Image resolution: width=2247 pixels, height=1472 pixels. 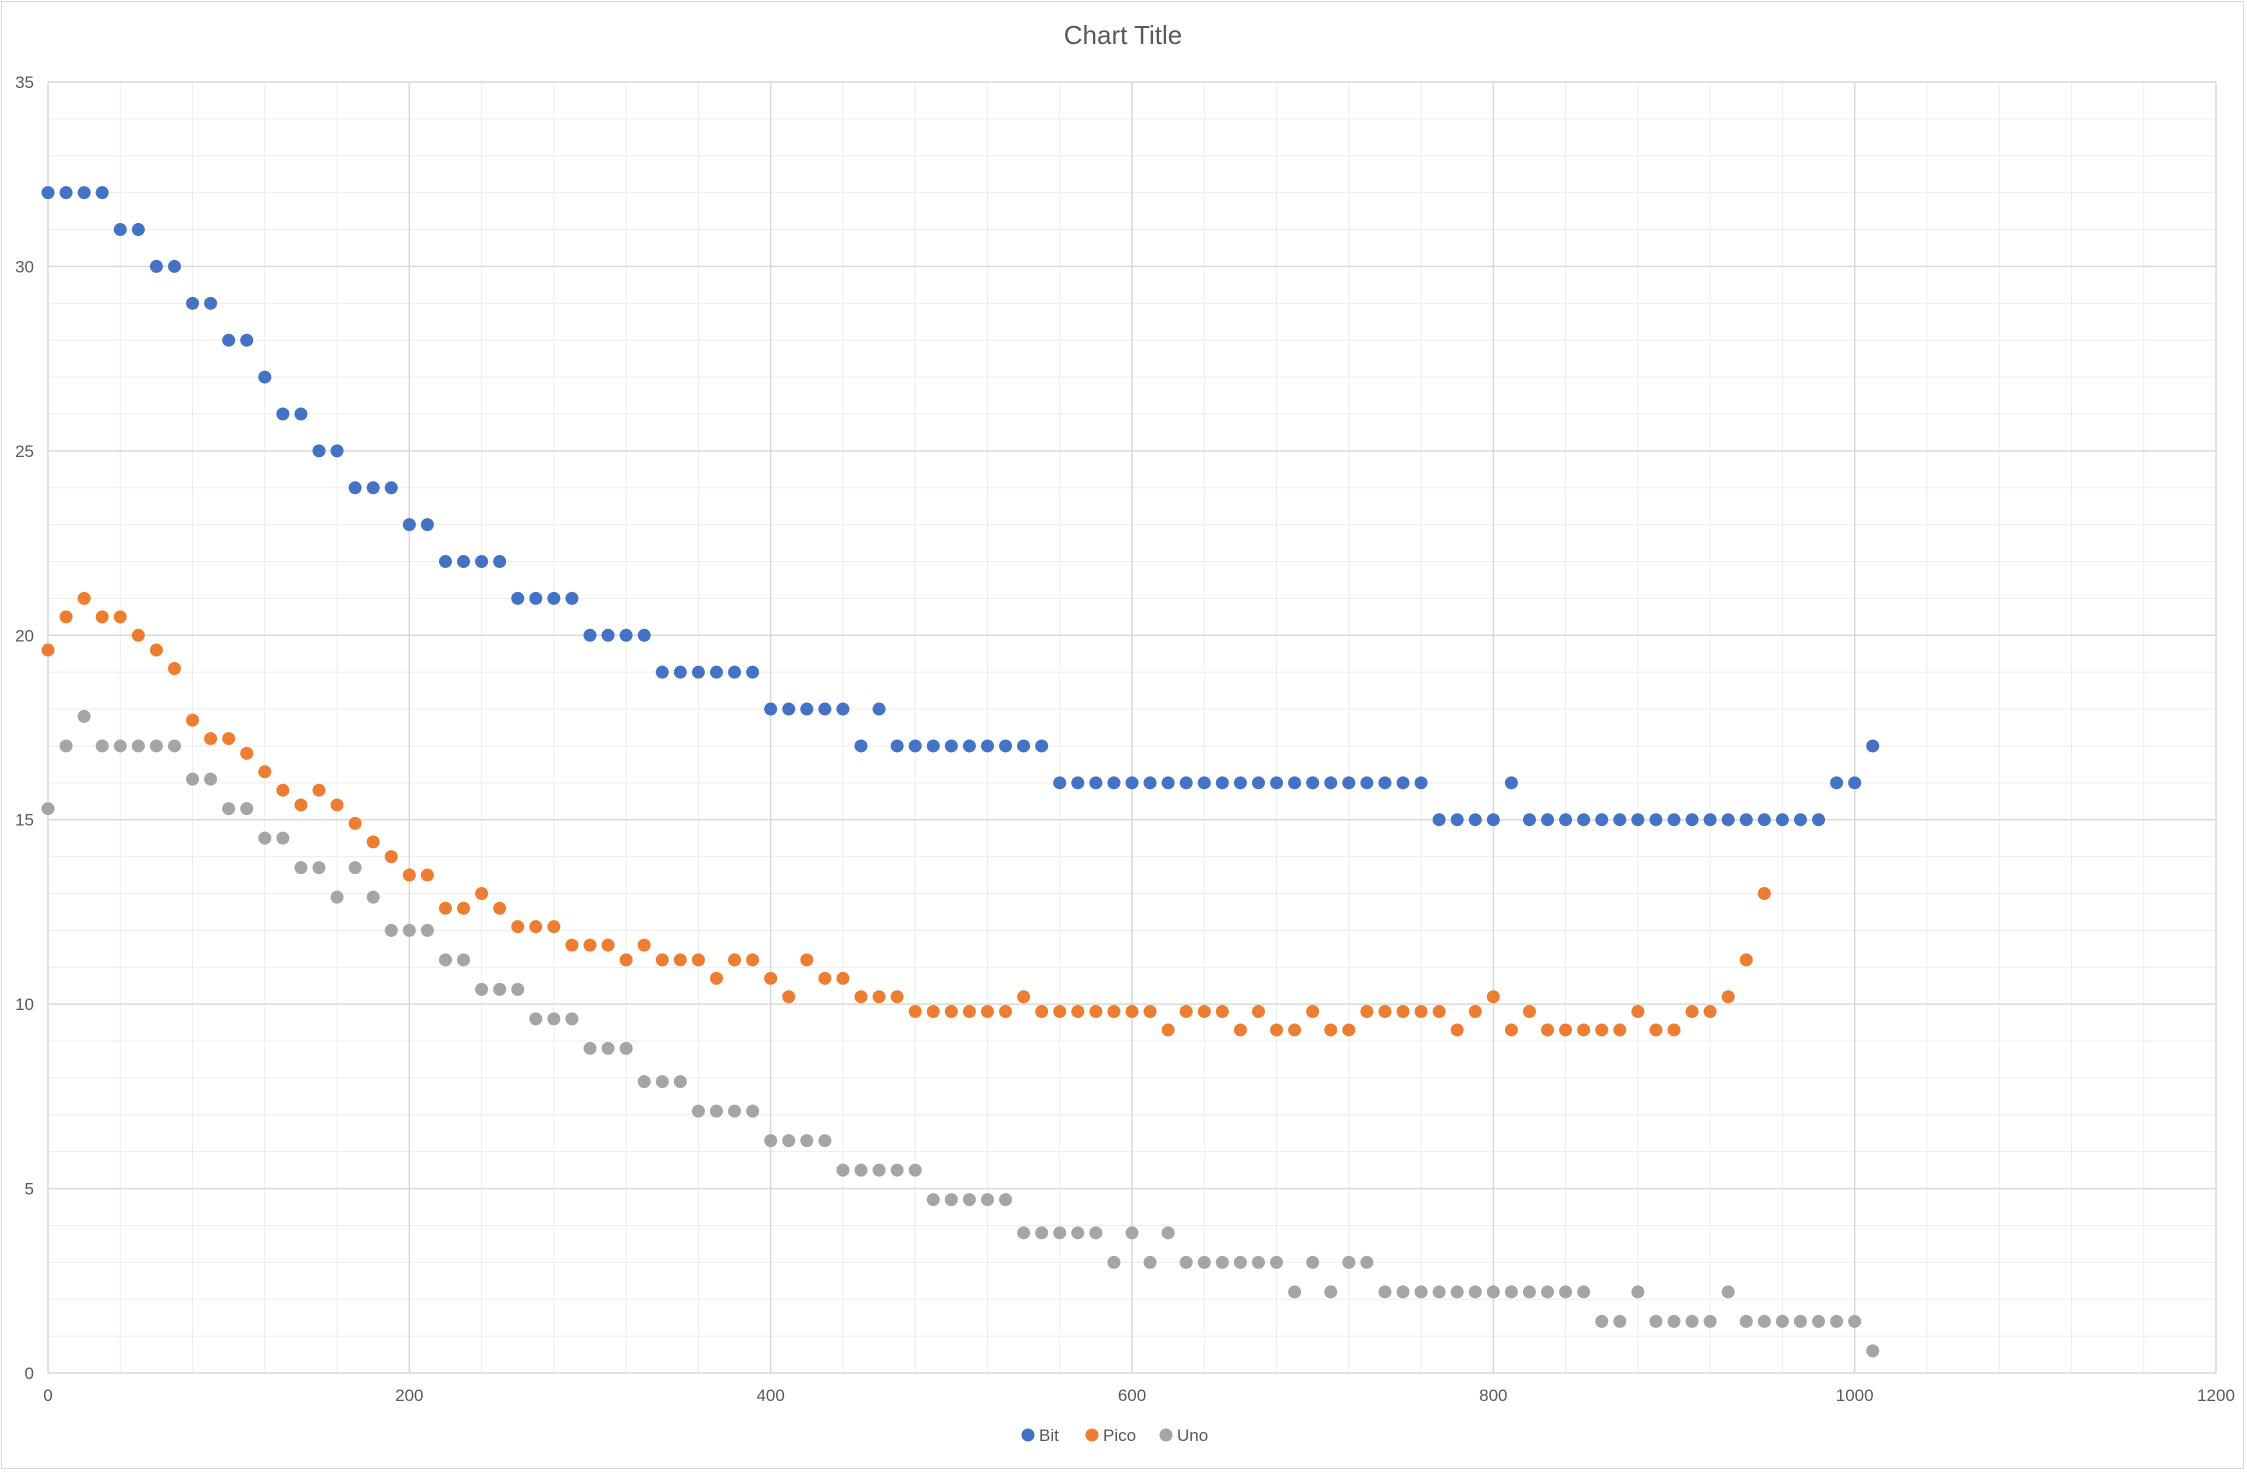 I want to click on y-tick-label: 5, so click(x=29, y=1189).